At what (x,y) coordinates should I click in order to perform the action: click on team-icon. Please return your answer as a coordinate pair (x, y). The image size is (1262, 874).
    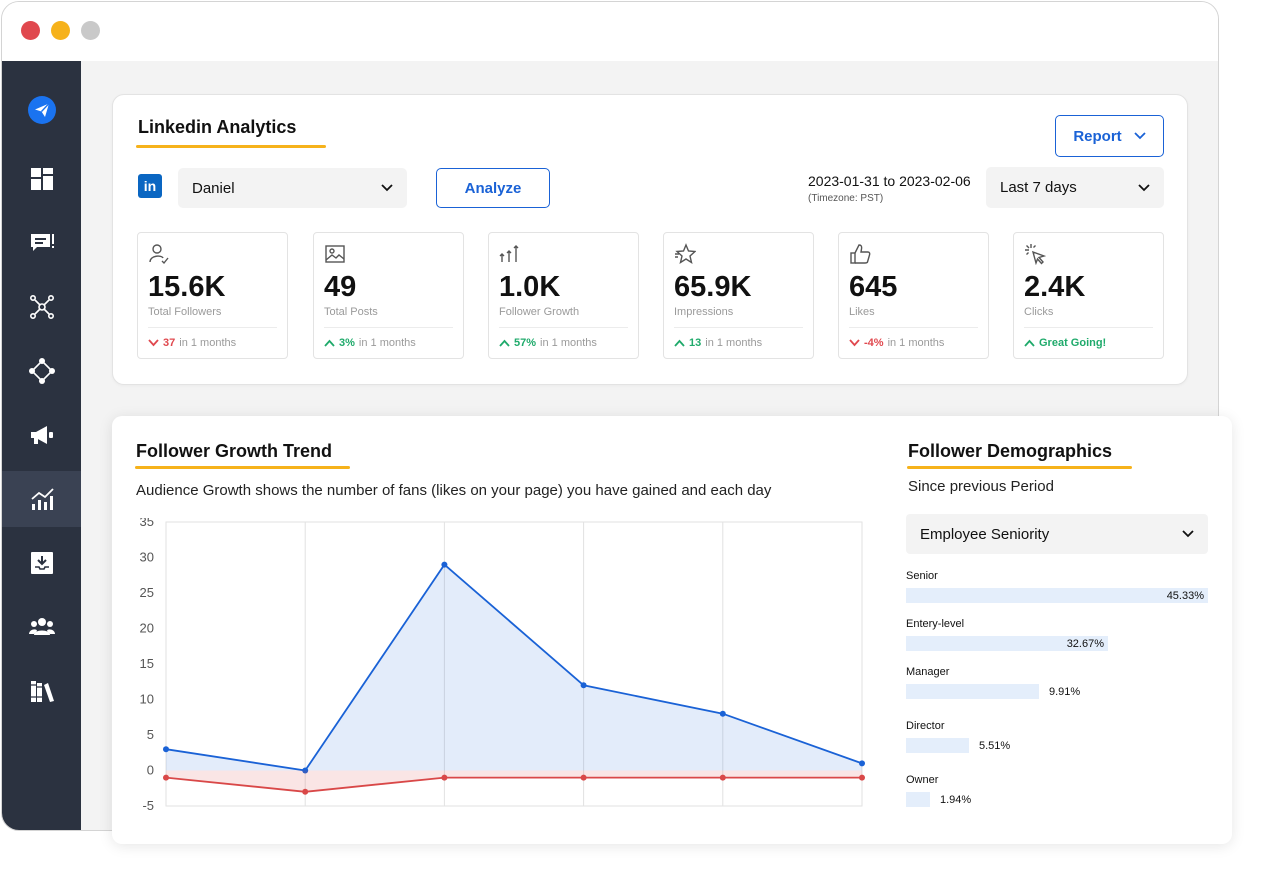
    Looking at the image, I should click on (41, 626).